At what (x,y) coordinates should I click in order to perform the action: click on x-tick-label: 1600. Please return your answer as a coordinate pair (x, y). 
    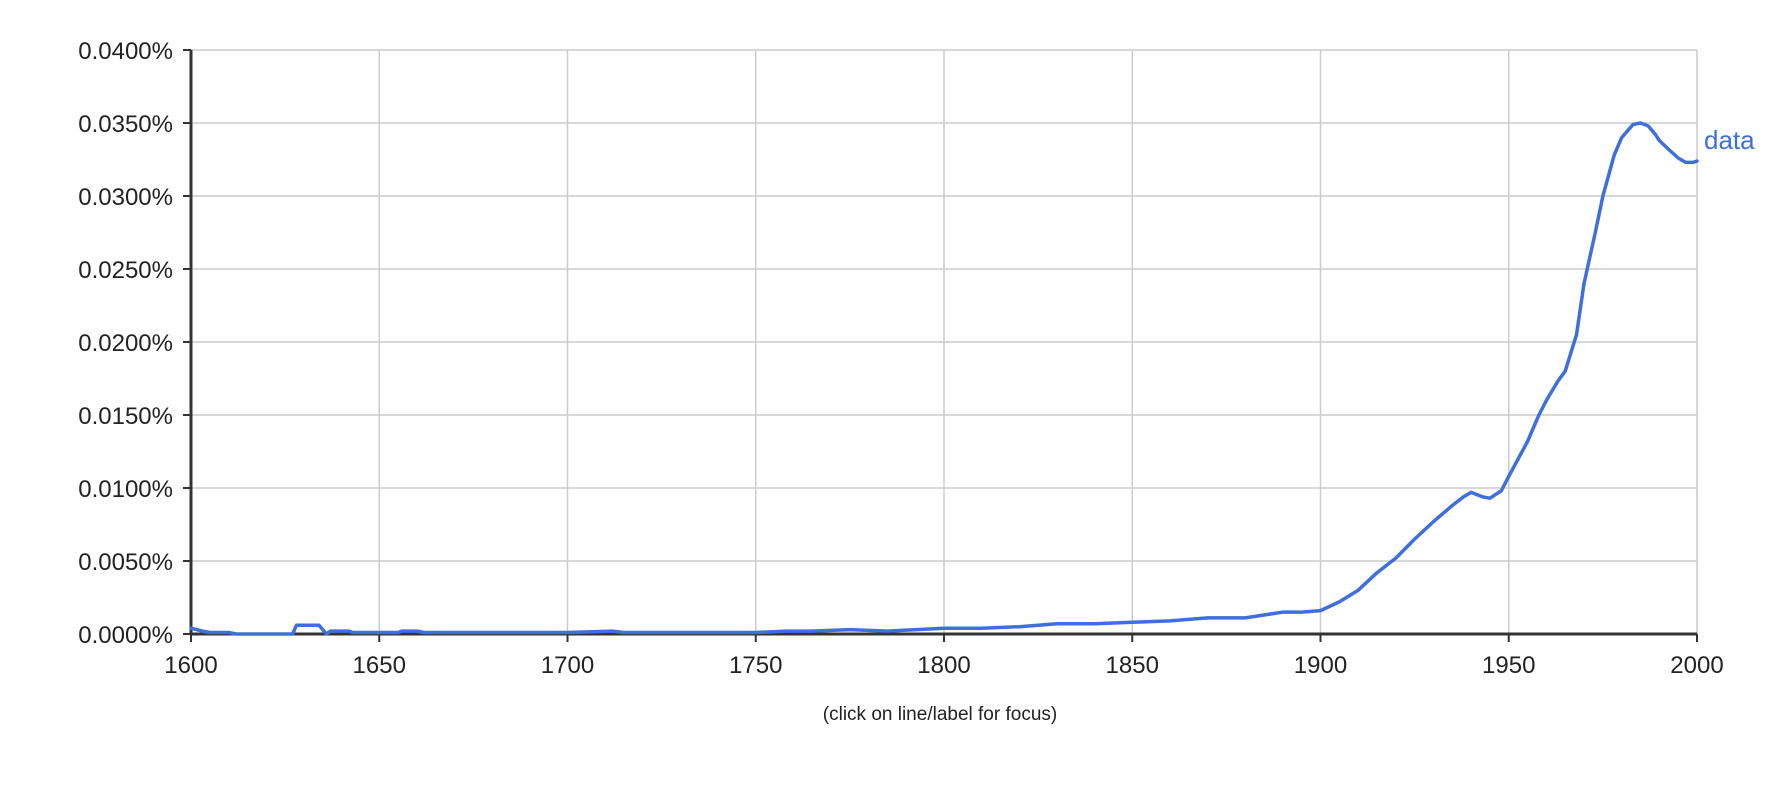
    Looking at the image, I should click on (190, 665).